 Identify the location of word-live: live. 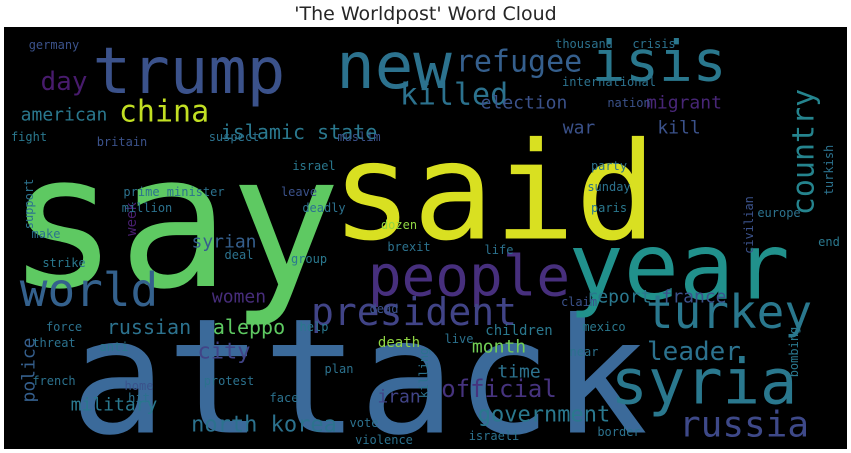
(459, 339).